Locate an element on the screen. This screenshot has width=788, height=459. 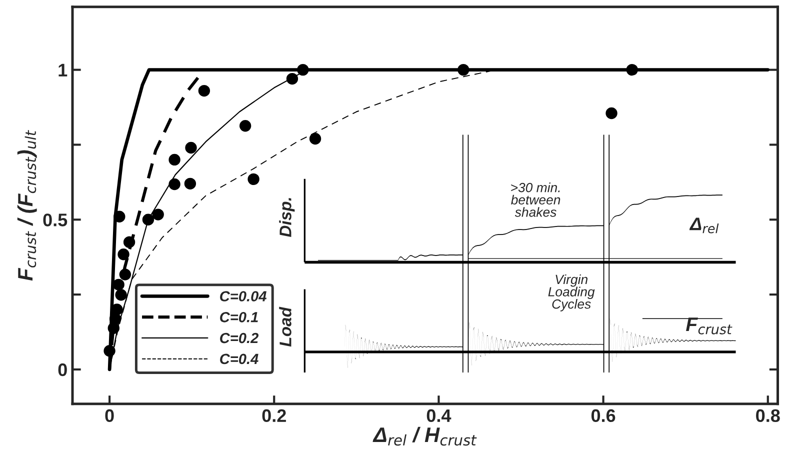
annotation: Virgin Loading Cycles is located at coordinates (571, 293).